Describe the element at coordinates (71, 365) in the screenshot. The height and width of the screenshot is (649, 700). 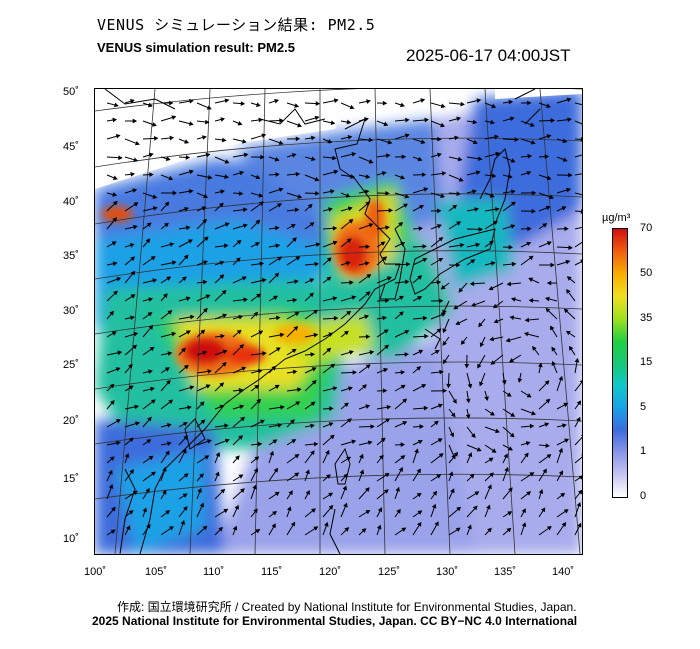
I see `lat-tick: 25˚` at that location.